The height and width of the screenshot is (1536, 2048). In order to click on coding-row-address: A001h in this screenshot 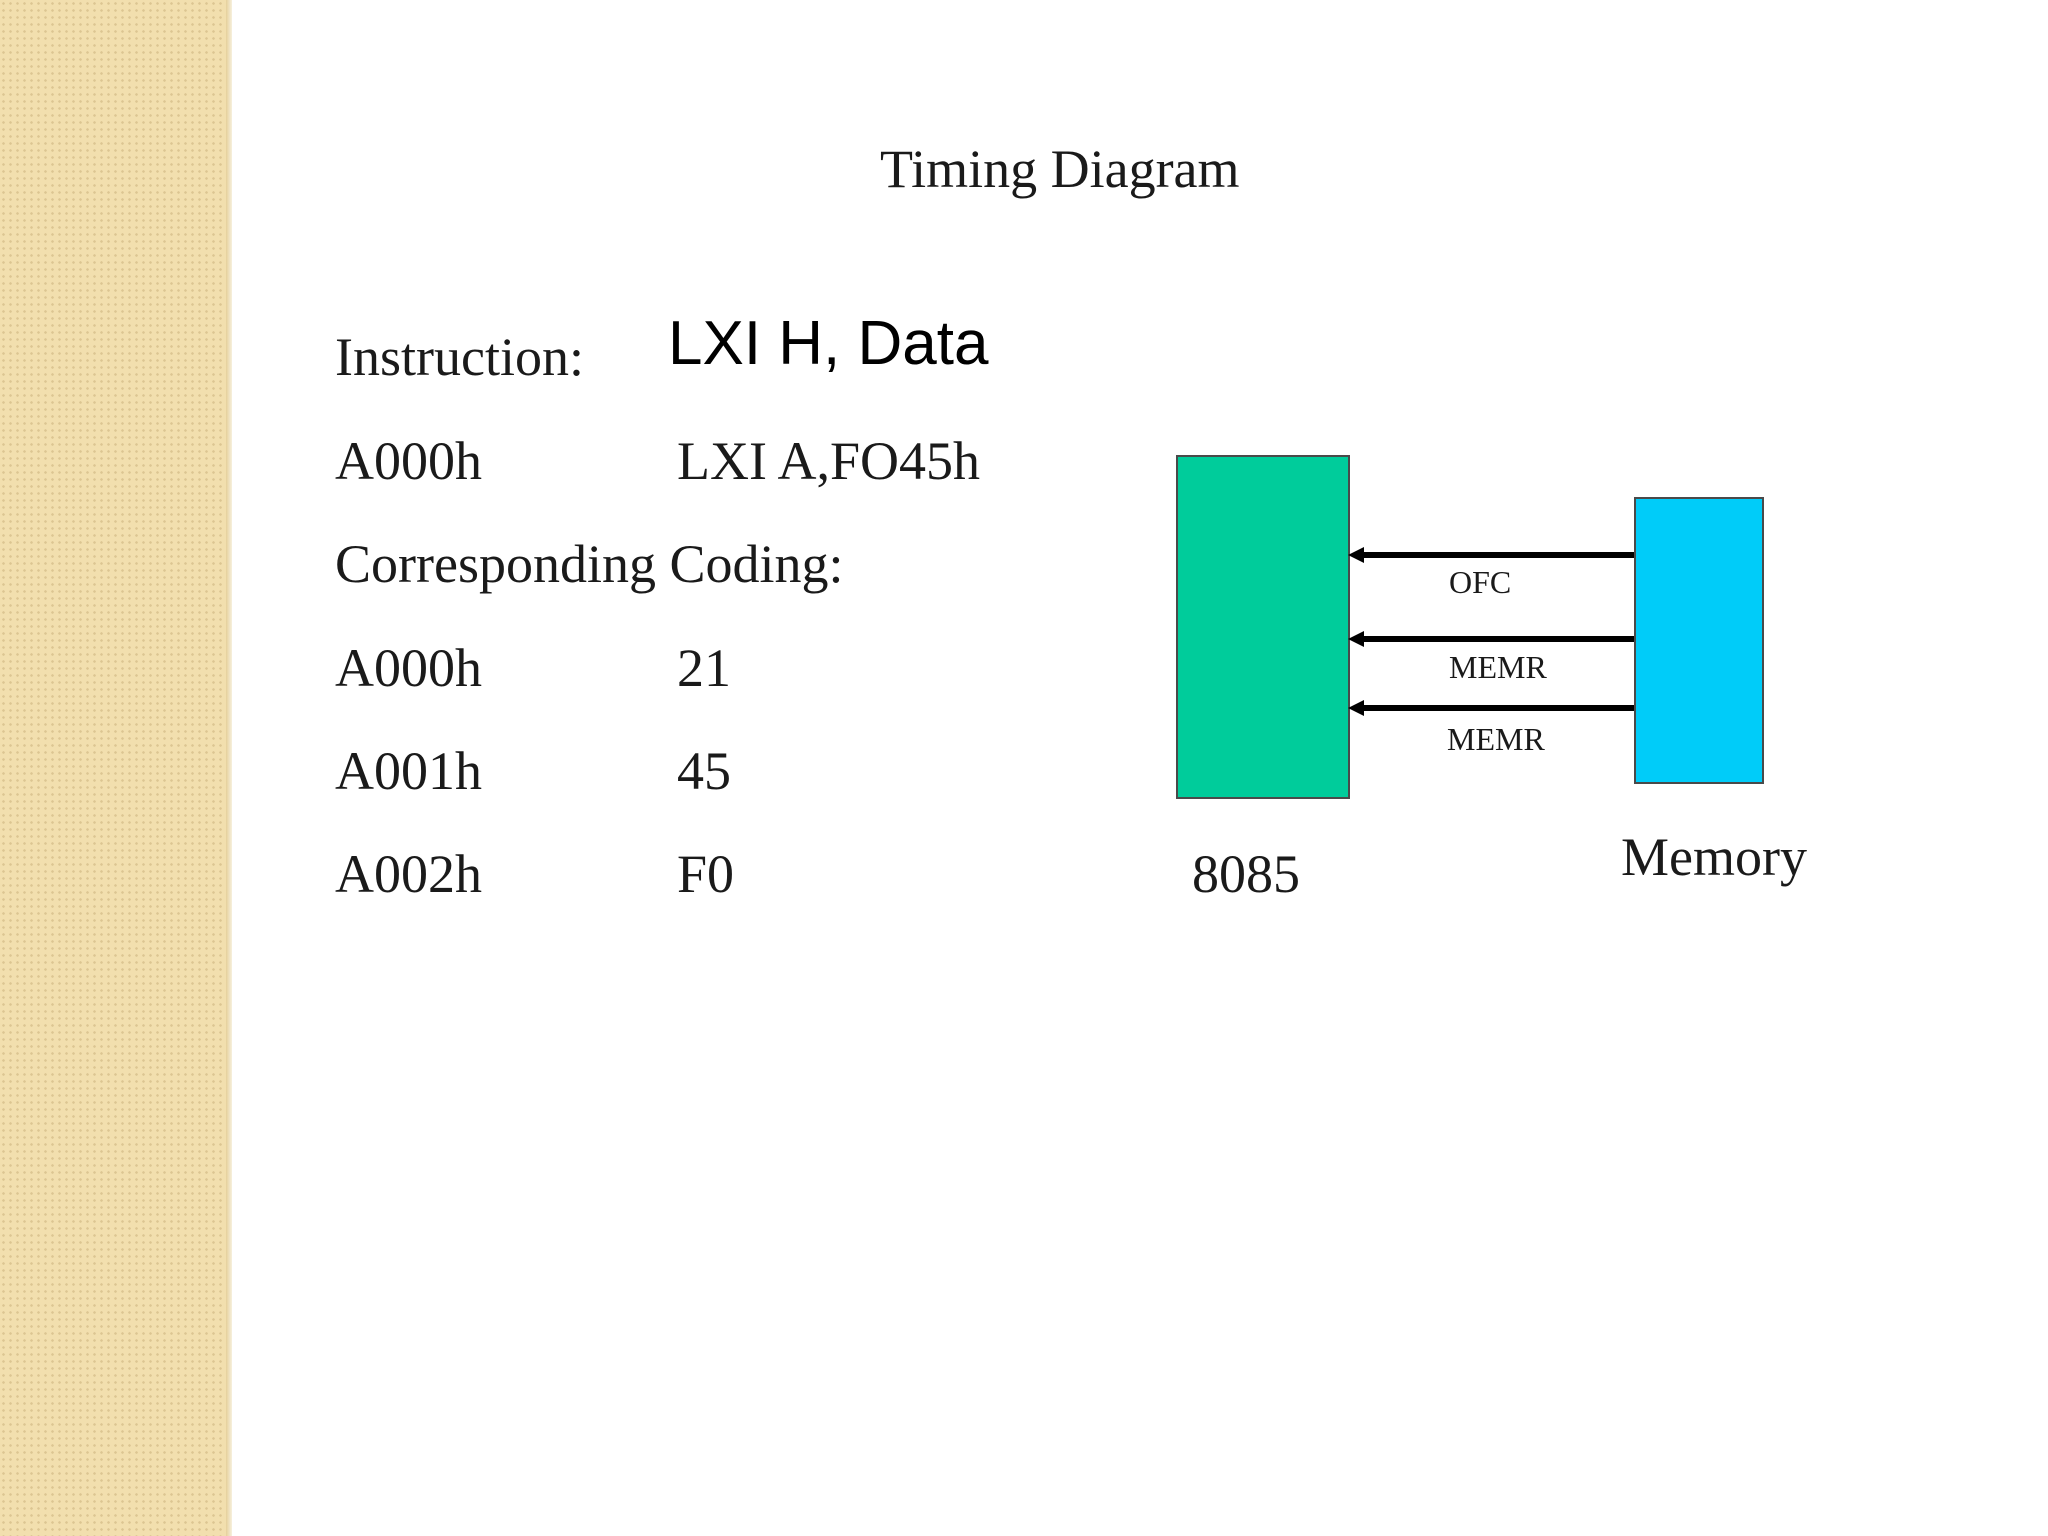, I will do `click(408, 771)`.